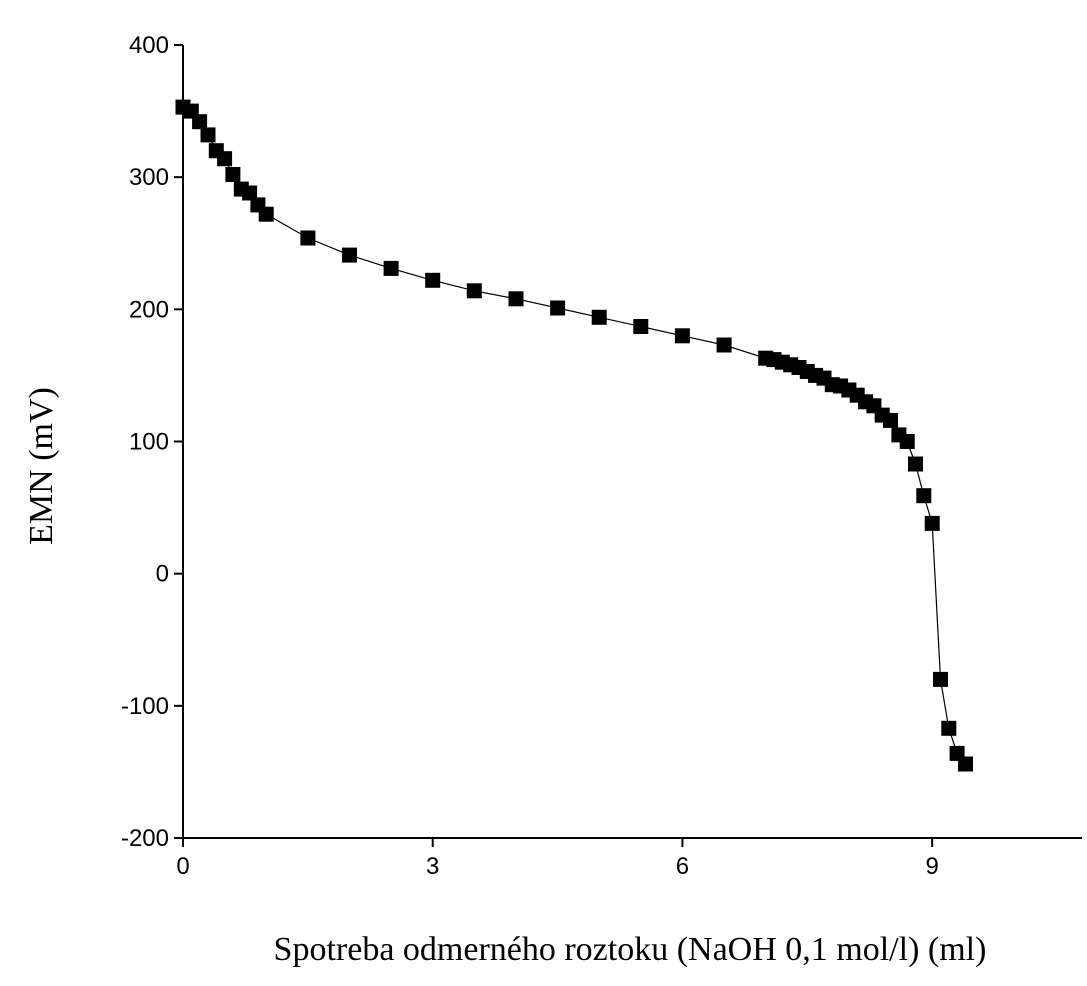 The image size is (1087, 986). Describe the element at coordinates (931, 866) in the screenshot. I see `x-tick-label: 9` at that location.